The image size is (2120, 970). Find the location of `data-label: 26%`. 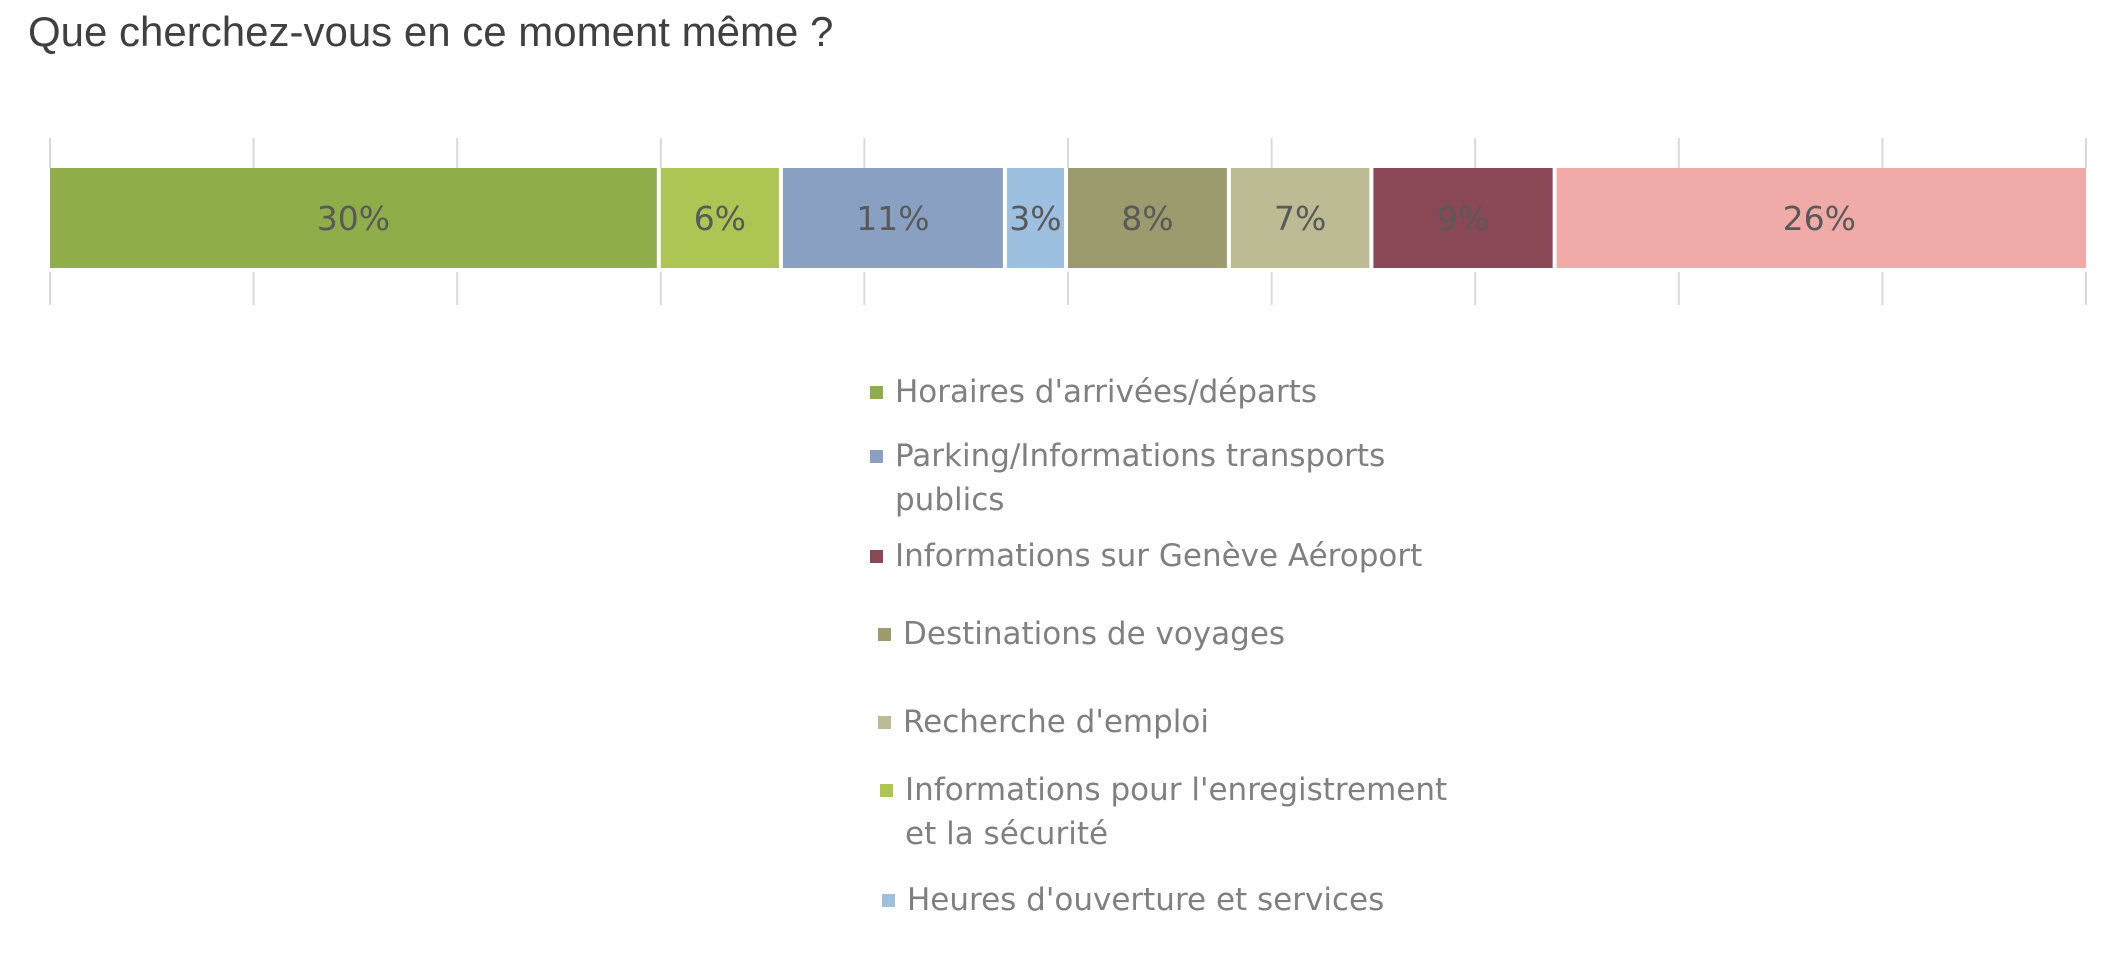

data-label: 26% is located at coordinates (1819, 218).